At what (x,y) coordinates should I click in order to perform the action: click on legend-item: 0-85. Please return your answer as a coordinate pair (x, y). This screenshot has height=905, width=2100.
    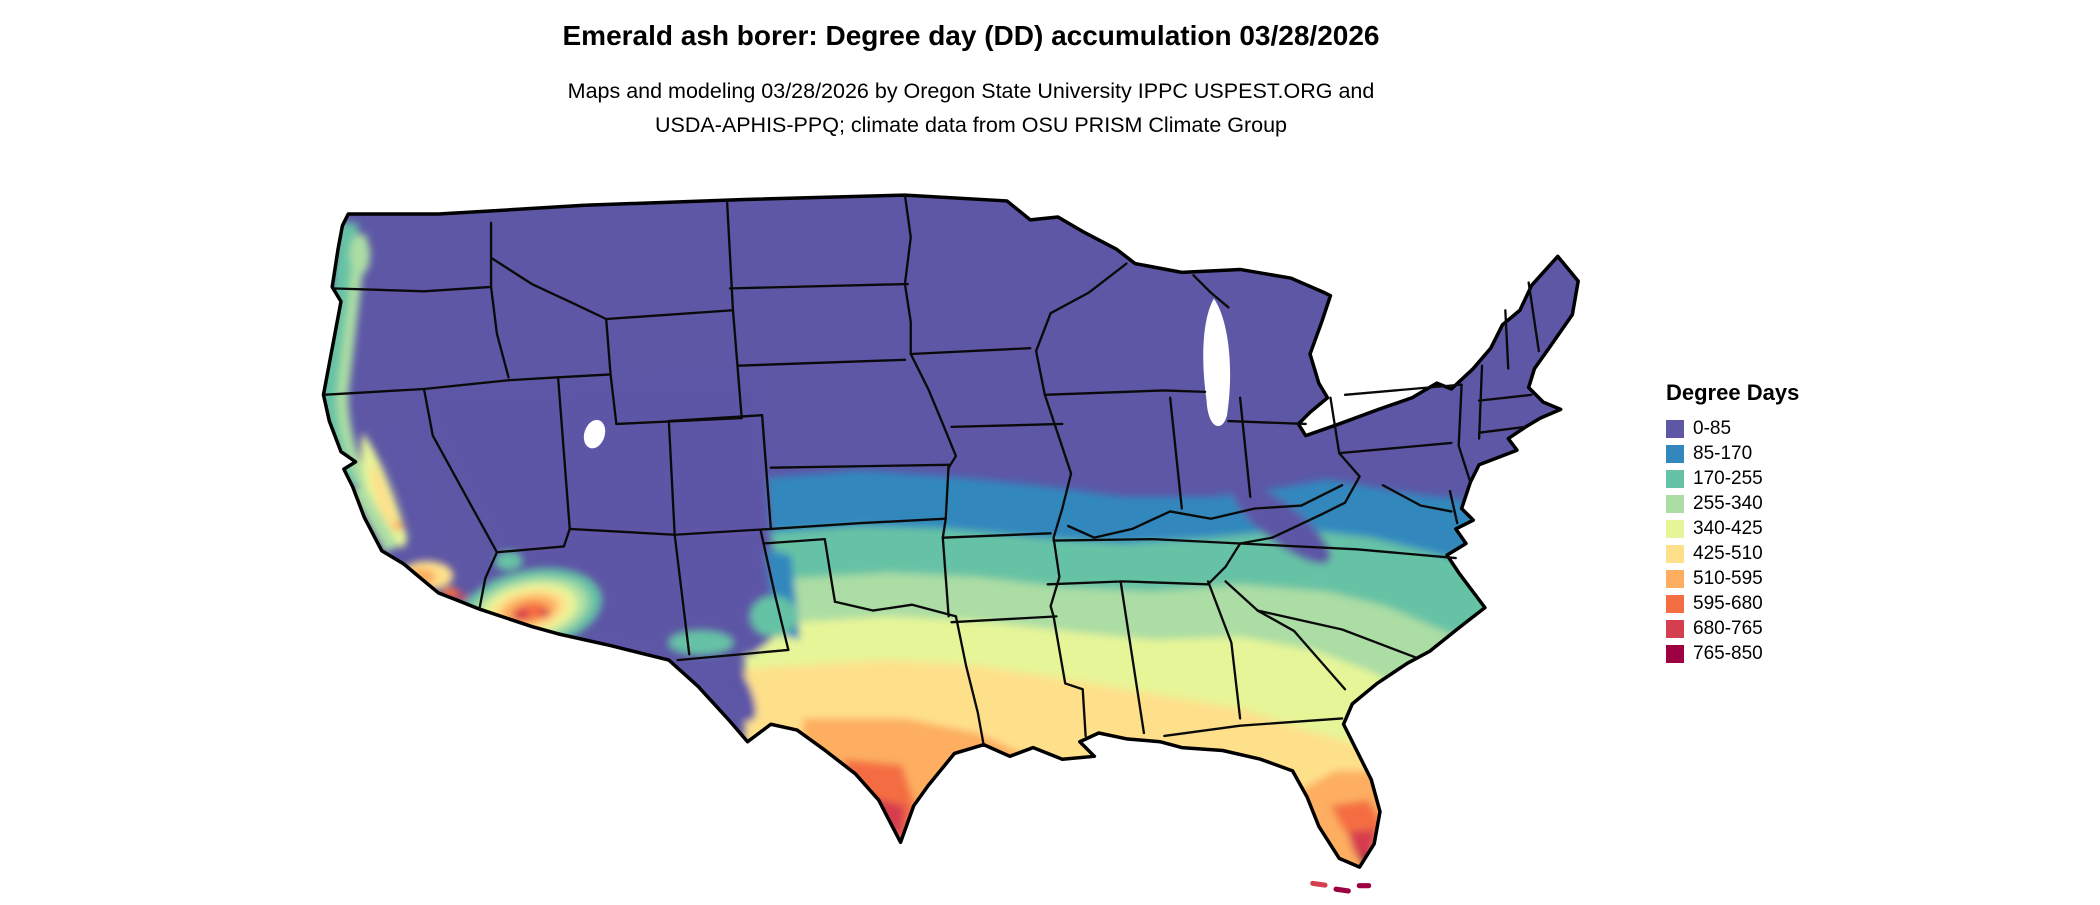
    Looking at the image, I should click on (1732, 428).